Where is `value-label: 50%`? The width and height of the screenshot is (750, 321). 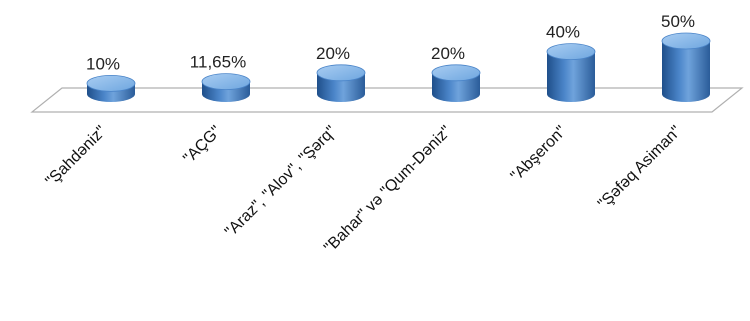
value-label: 50% is located at coordinates (678, 21).